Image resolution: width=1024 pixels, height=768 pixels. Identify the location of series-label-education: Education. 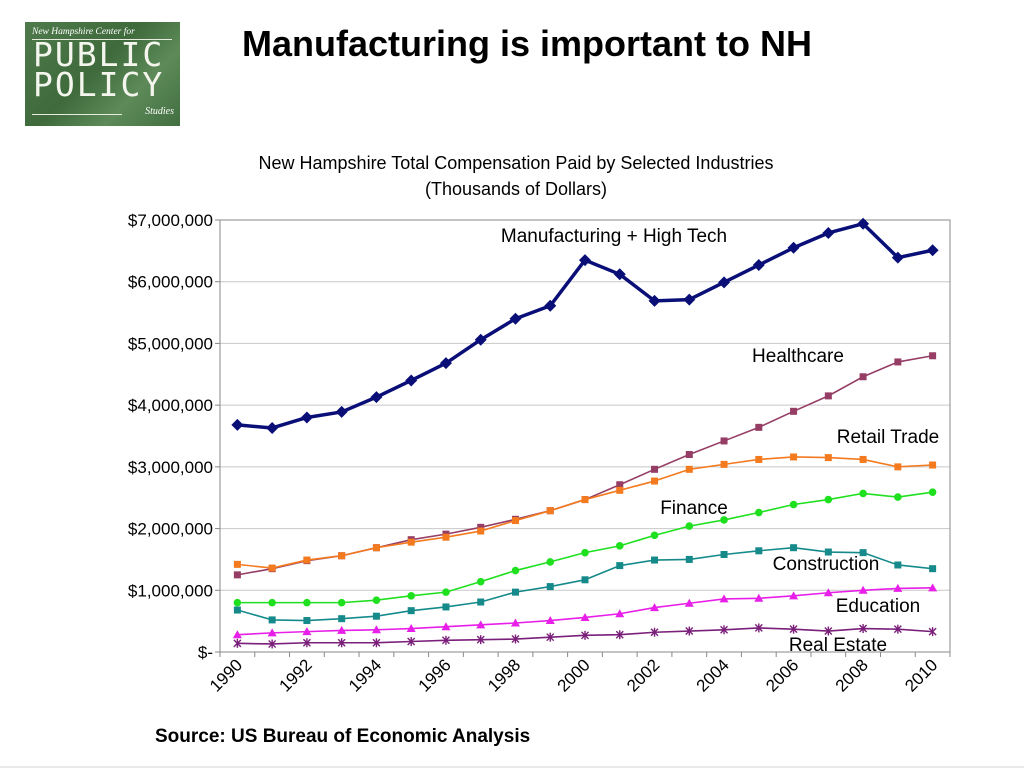
(878, 606).